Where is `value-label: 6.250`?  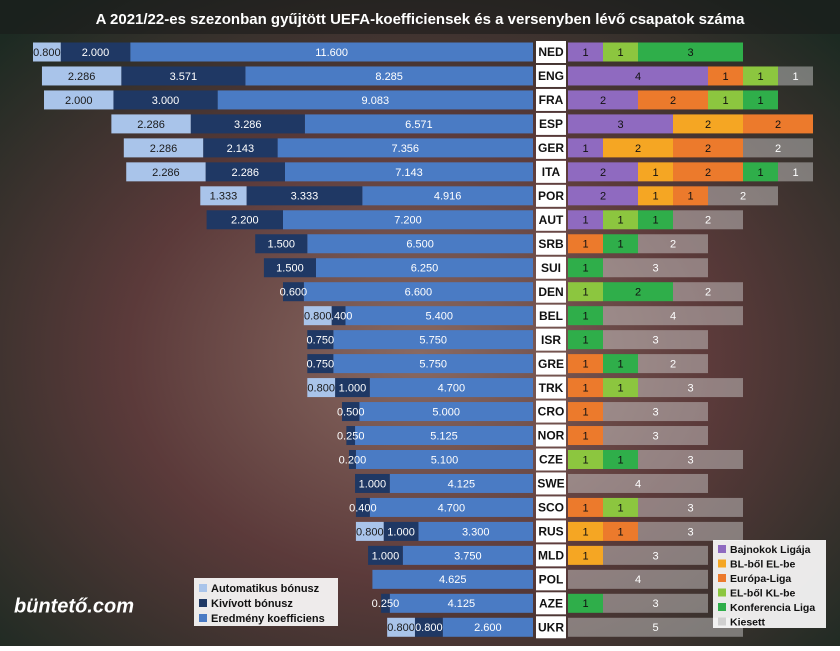 value-label: 6.250 is located at coordinates (425, 269).